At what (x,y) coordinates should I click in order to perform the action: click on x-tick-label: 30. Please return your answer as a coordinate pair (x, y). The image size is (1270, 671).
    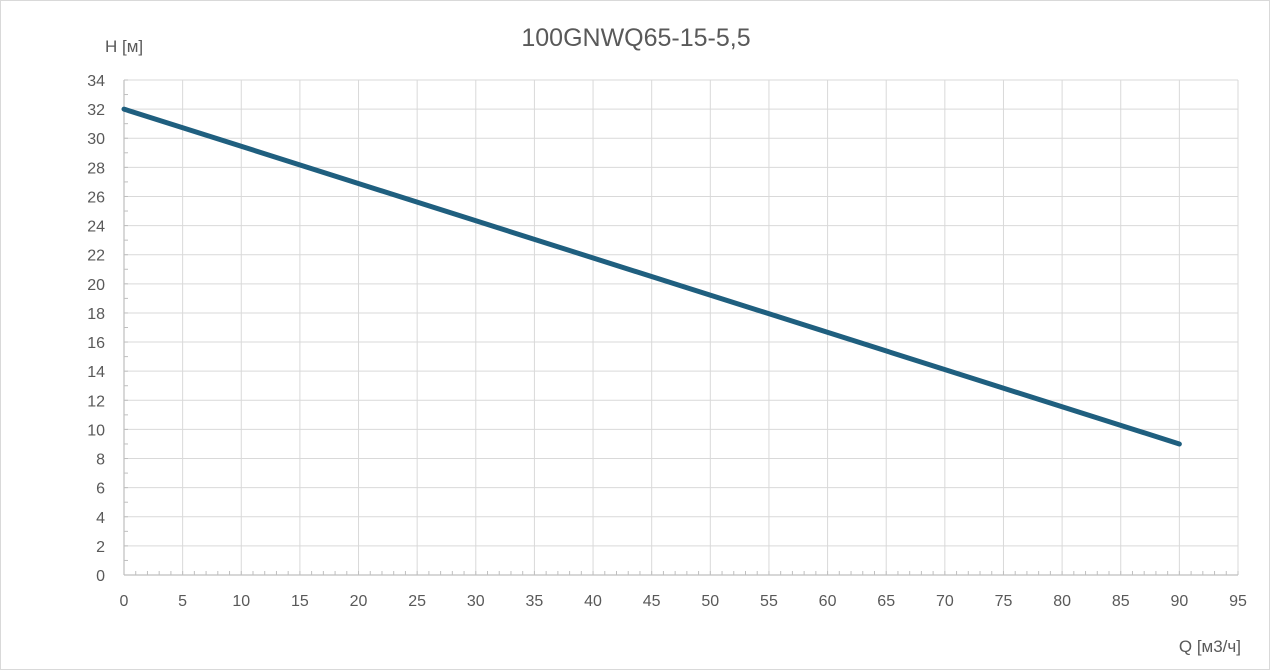
    Looking at the image, I should click on (476, 601).